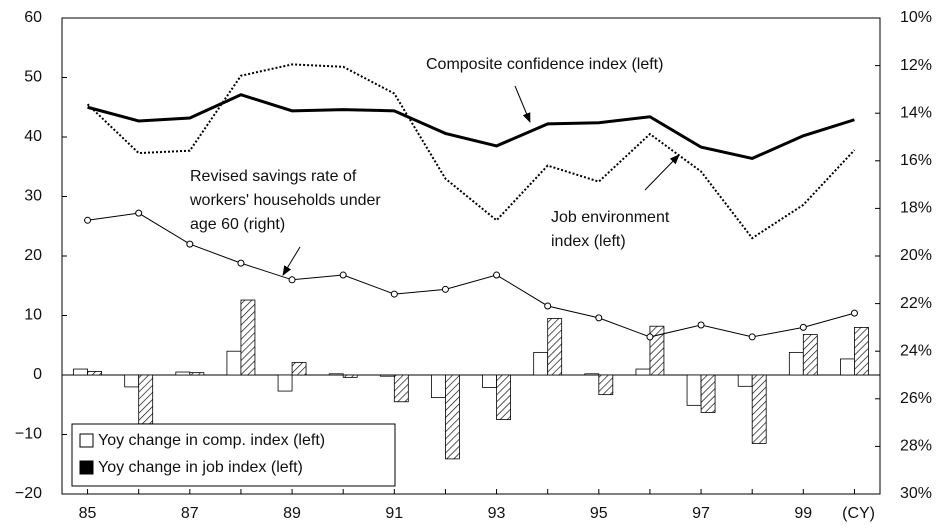 Image resolution: width=936 pixels, height=531 pixels. What do you see at coordinates (233, 455) in the screenshot?
I see `legend-box` at bounding box center [233, 455].